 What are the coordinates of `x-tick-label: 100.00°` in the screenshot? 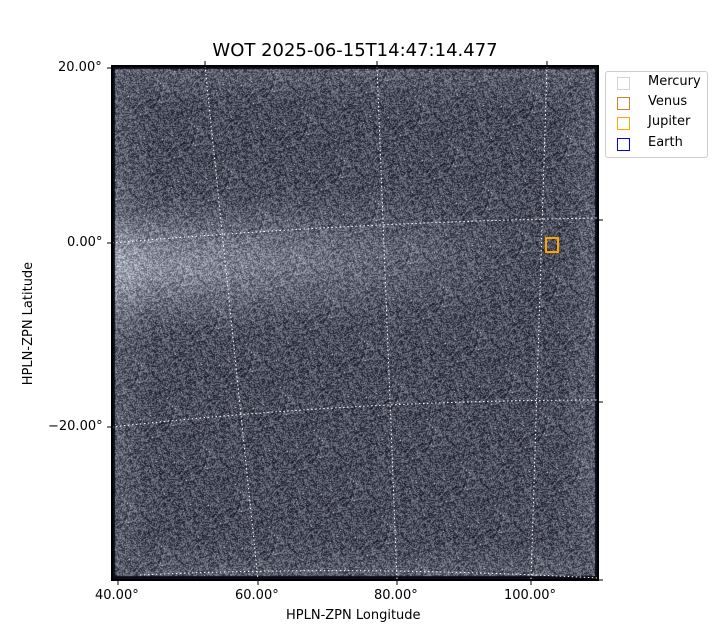 It's located at (530, 595).